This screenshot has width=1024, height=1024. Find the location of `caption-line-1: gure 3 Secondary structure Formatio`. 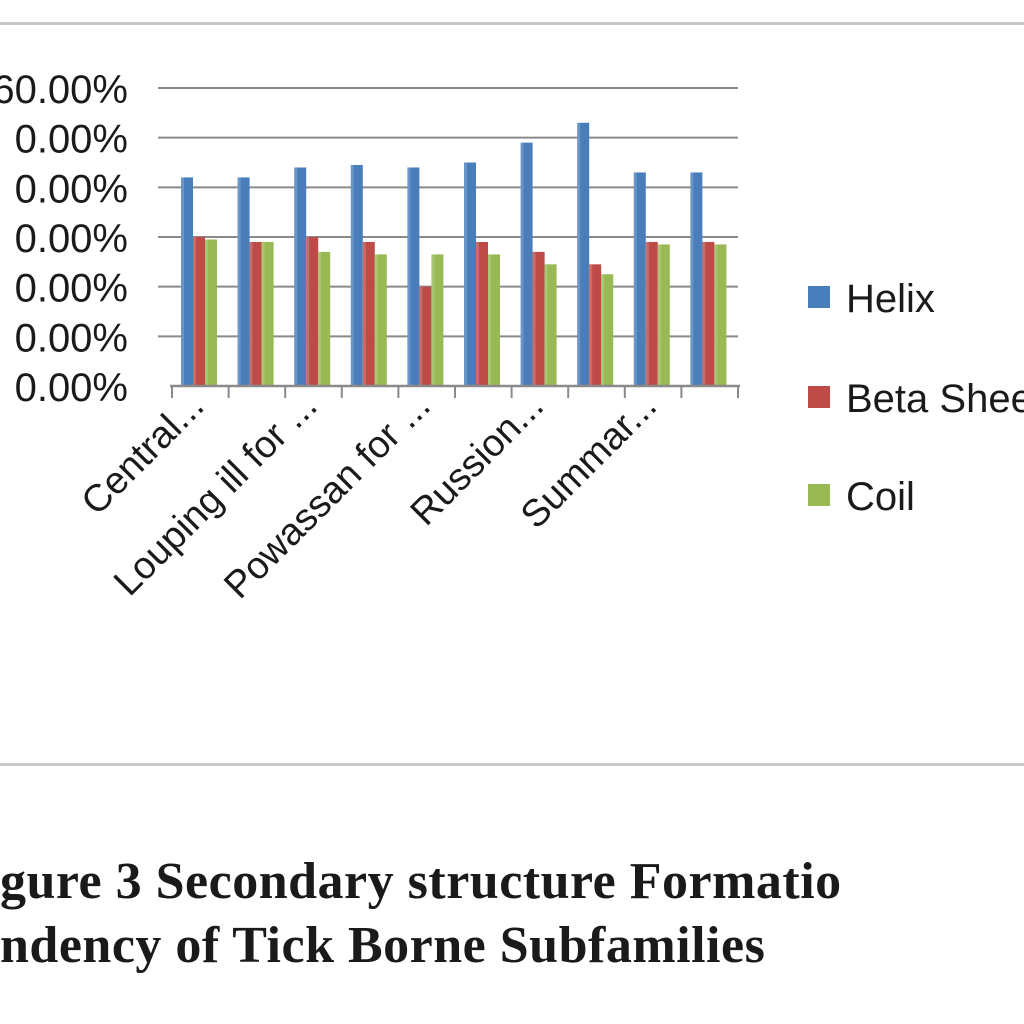

caption-line-1: gure 3 Secondary structure Formatio is located at coordinates (421, 881).